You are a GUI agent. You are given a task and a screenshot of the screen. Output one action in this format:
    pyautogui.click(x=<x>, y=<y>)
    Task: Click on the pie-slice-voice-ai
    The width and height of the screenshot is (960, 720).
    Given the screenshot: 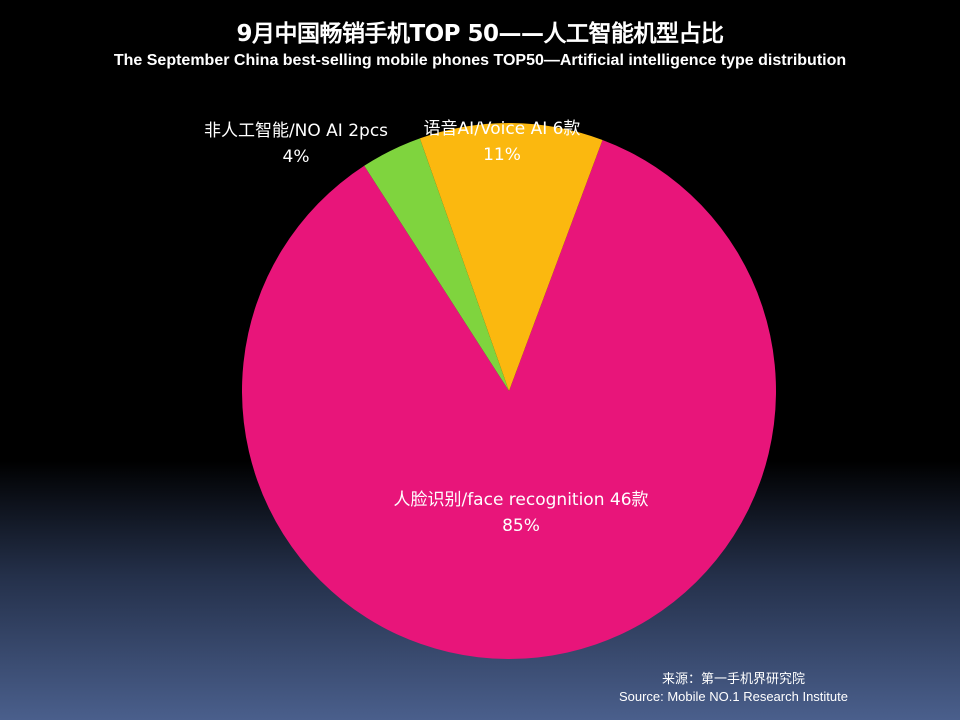 What is the action you would take?
    pyautogui.click(x=511, y=256)
    